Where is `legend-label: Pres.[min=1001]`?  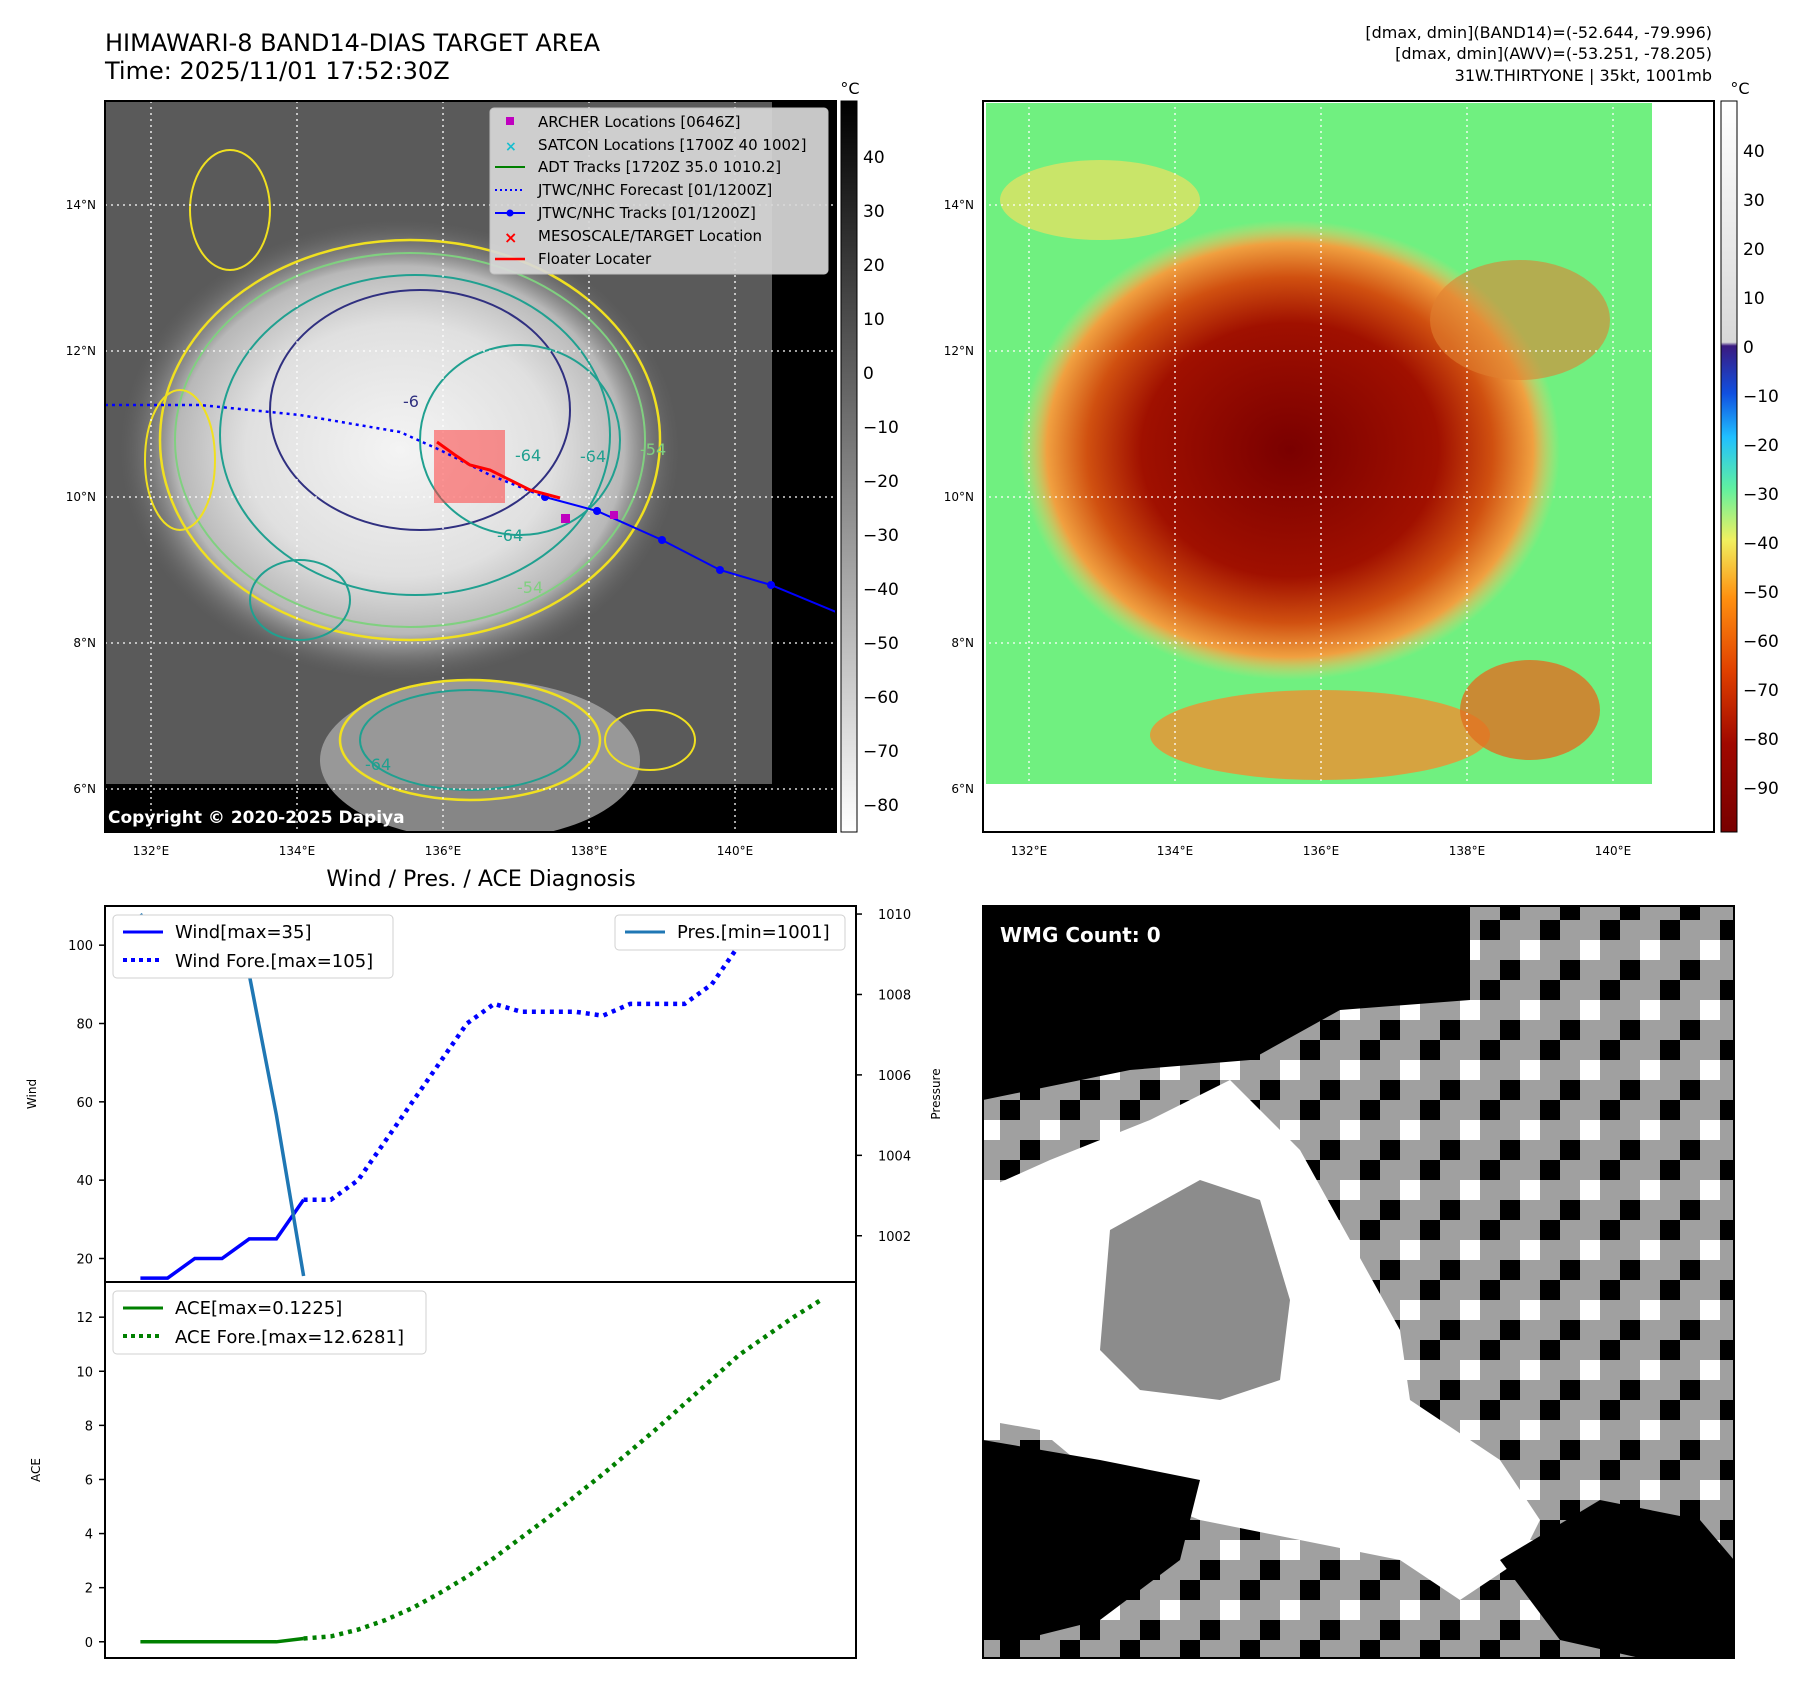 legend-label: Pres.[min=1001] is located at coordinates (753, 932).